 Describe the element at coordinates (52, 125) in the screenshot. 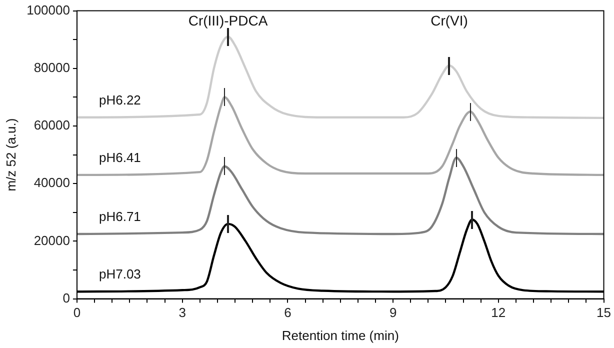

I see `y-tick-label: 60000` at that location.